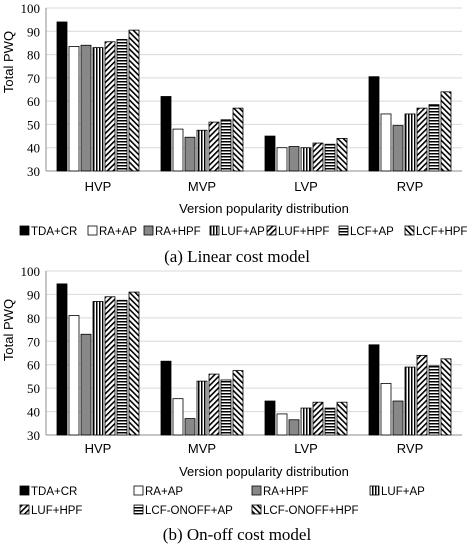 The image size is (474, 546). I want to click on bar-lvp-lcf-onoff-hpf, so click(342, 418).